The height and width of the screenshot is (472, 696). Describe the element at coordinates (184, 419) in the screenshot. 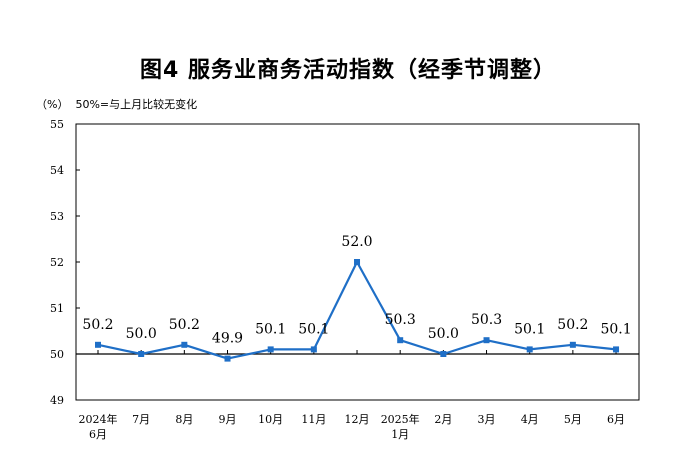

I see `x-tick-label: 8月` at that location.